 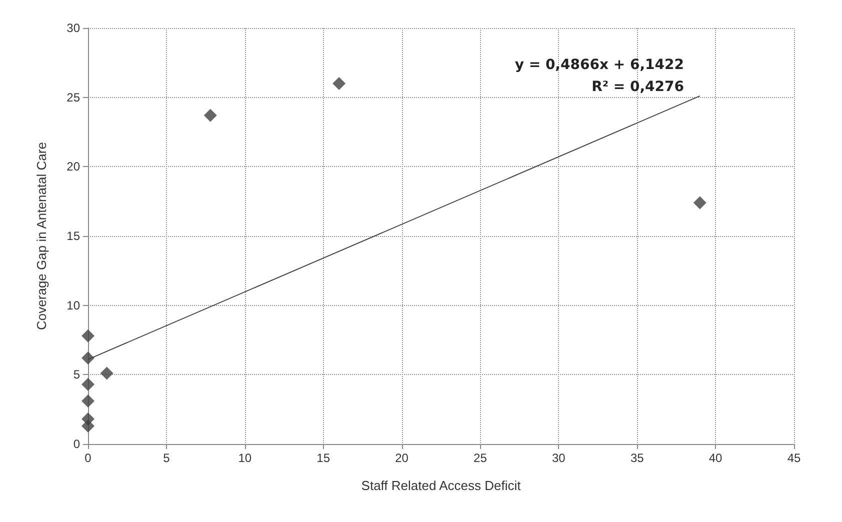 What do you see at coordinates (245, 458) in the screenshot?
I see `x-tick-label: 10` at bounding box center [245, 458].